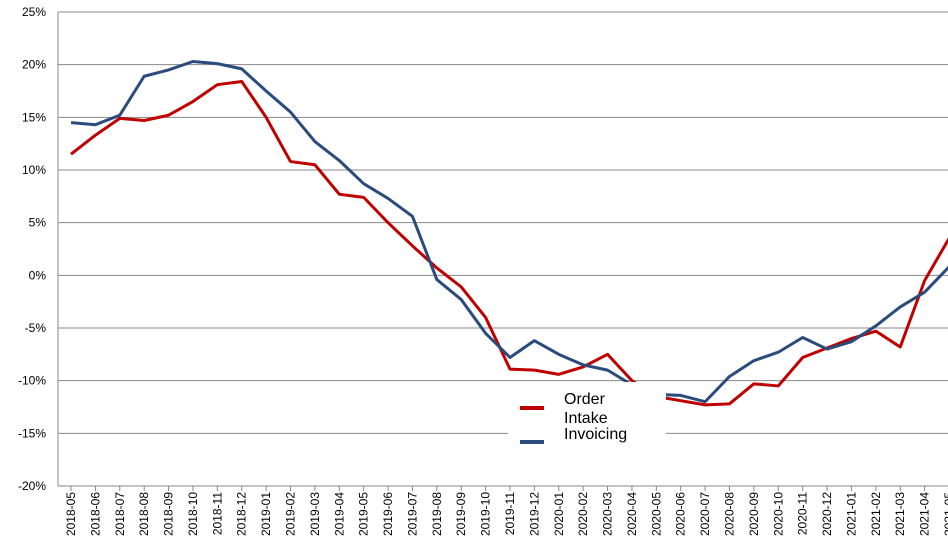  I want to click on legend-label: Invoicing, so click(596, 434).